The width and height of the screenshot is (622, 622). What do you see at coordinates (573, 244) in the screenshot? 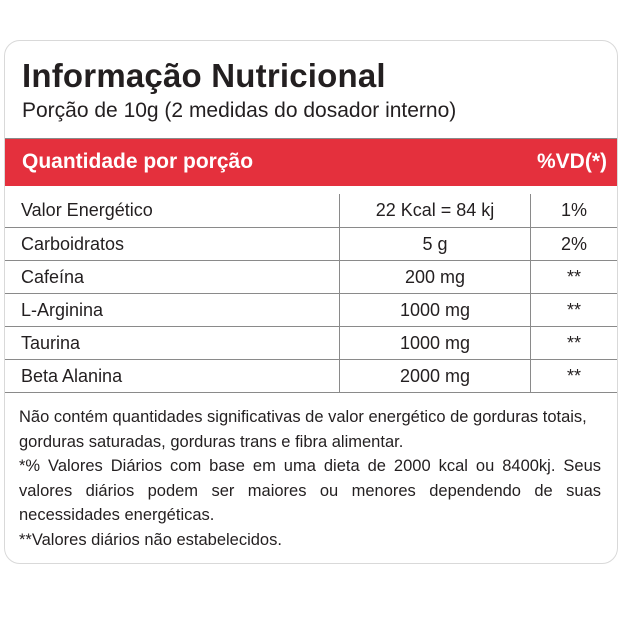
I see `nutrient-vd: 2%` at bounding box center [573, 244].